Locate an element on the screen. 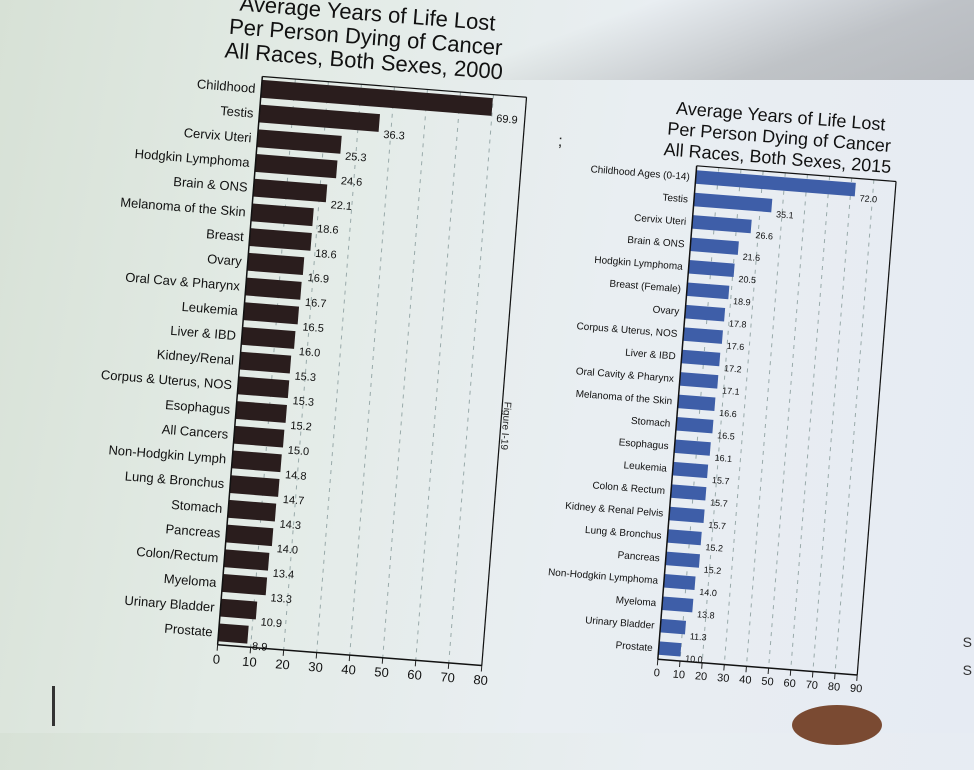  chart-2015-right-frame is located at coordinates (876, 428).